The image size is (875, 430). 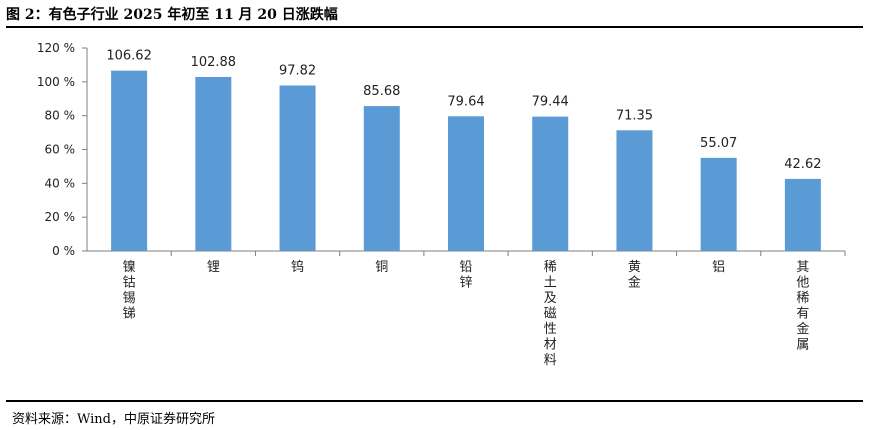 I want to click on category-label: 锂, so click(x=213, y=267).